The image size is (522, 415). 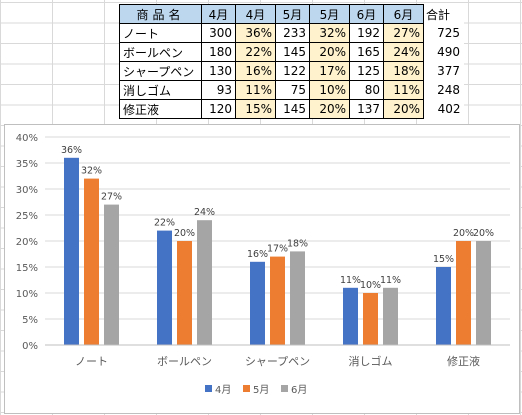 What do you see at coordinates (366, 52) in the screenshot?
I see `cell-qty: 165` at bounding box center [366, 52].